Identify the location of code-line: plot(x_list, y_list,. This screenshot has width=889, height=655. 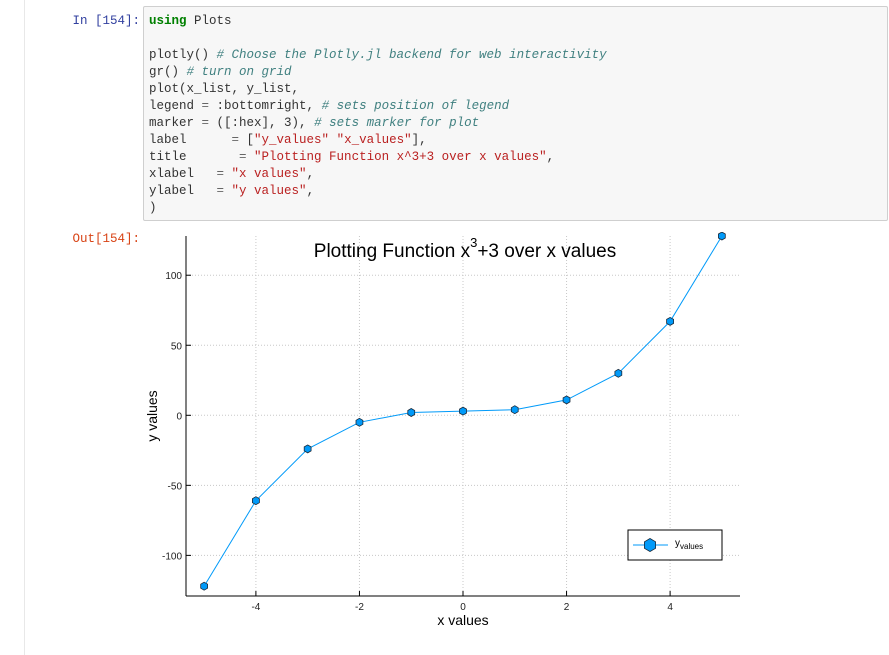
(224, 89).